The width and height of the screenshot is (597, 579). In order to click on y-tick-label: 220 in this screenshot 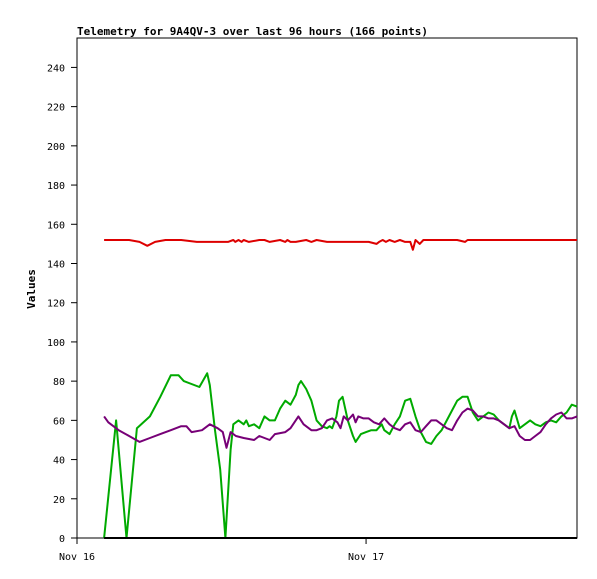, I will do `click(56, 108)`.